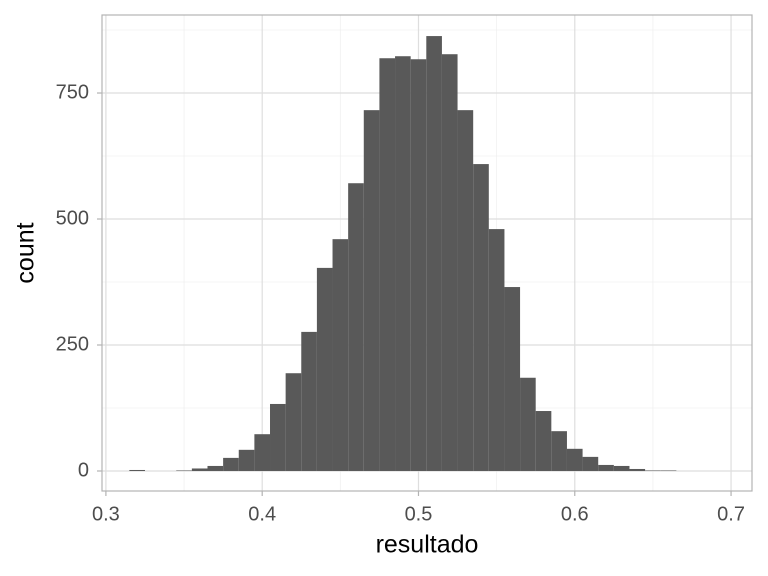 This screenshot has height=576, width=768. Describe the element at coordinates (83, 470) in the screenshot. I see `y-tick-label: 0` at that location.